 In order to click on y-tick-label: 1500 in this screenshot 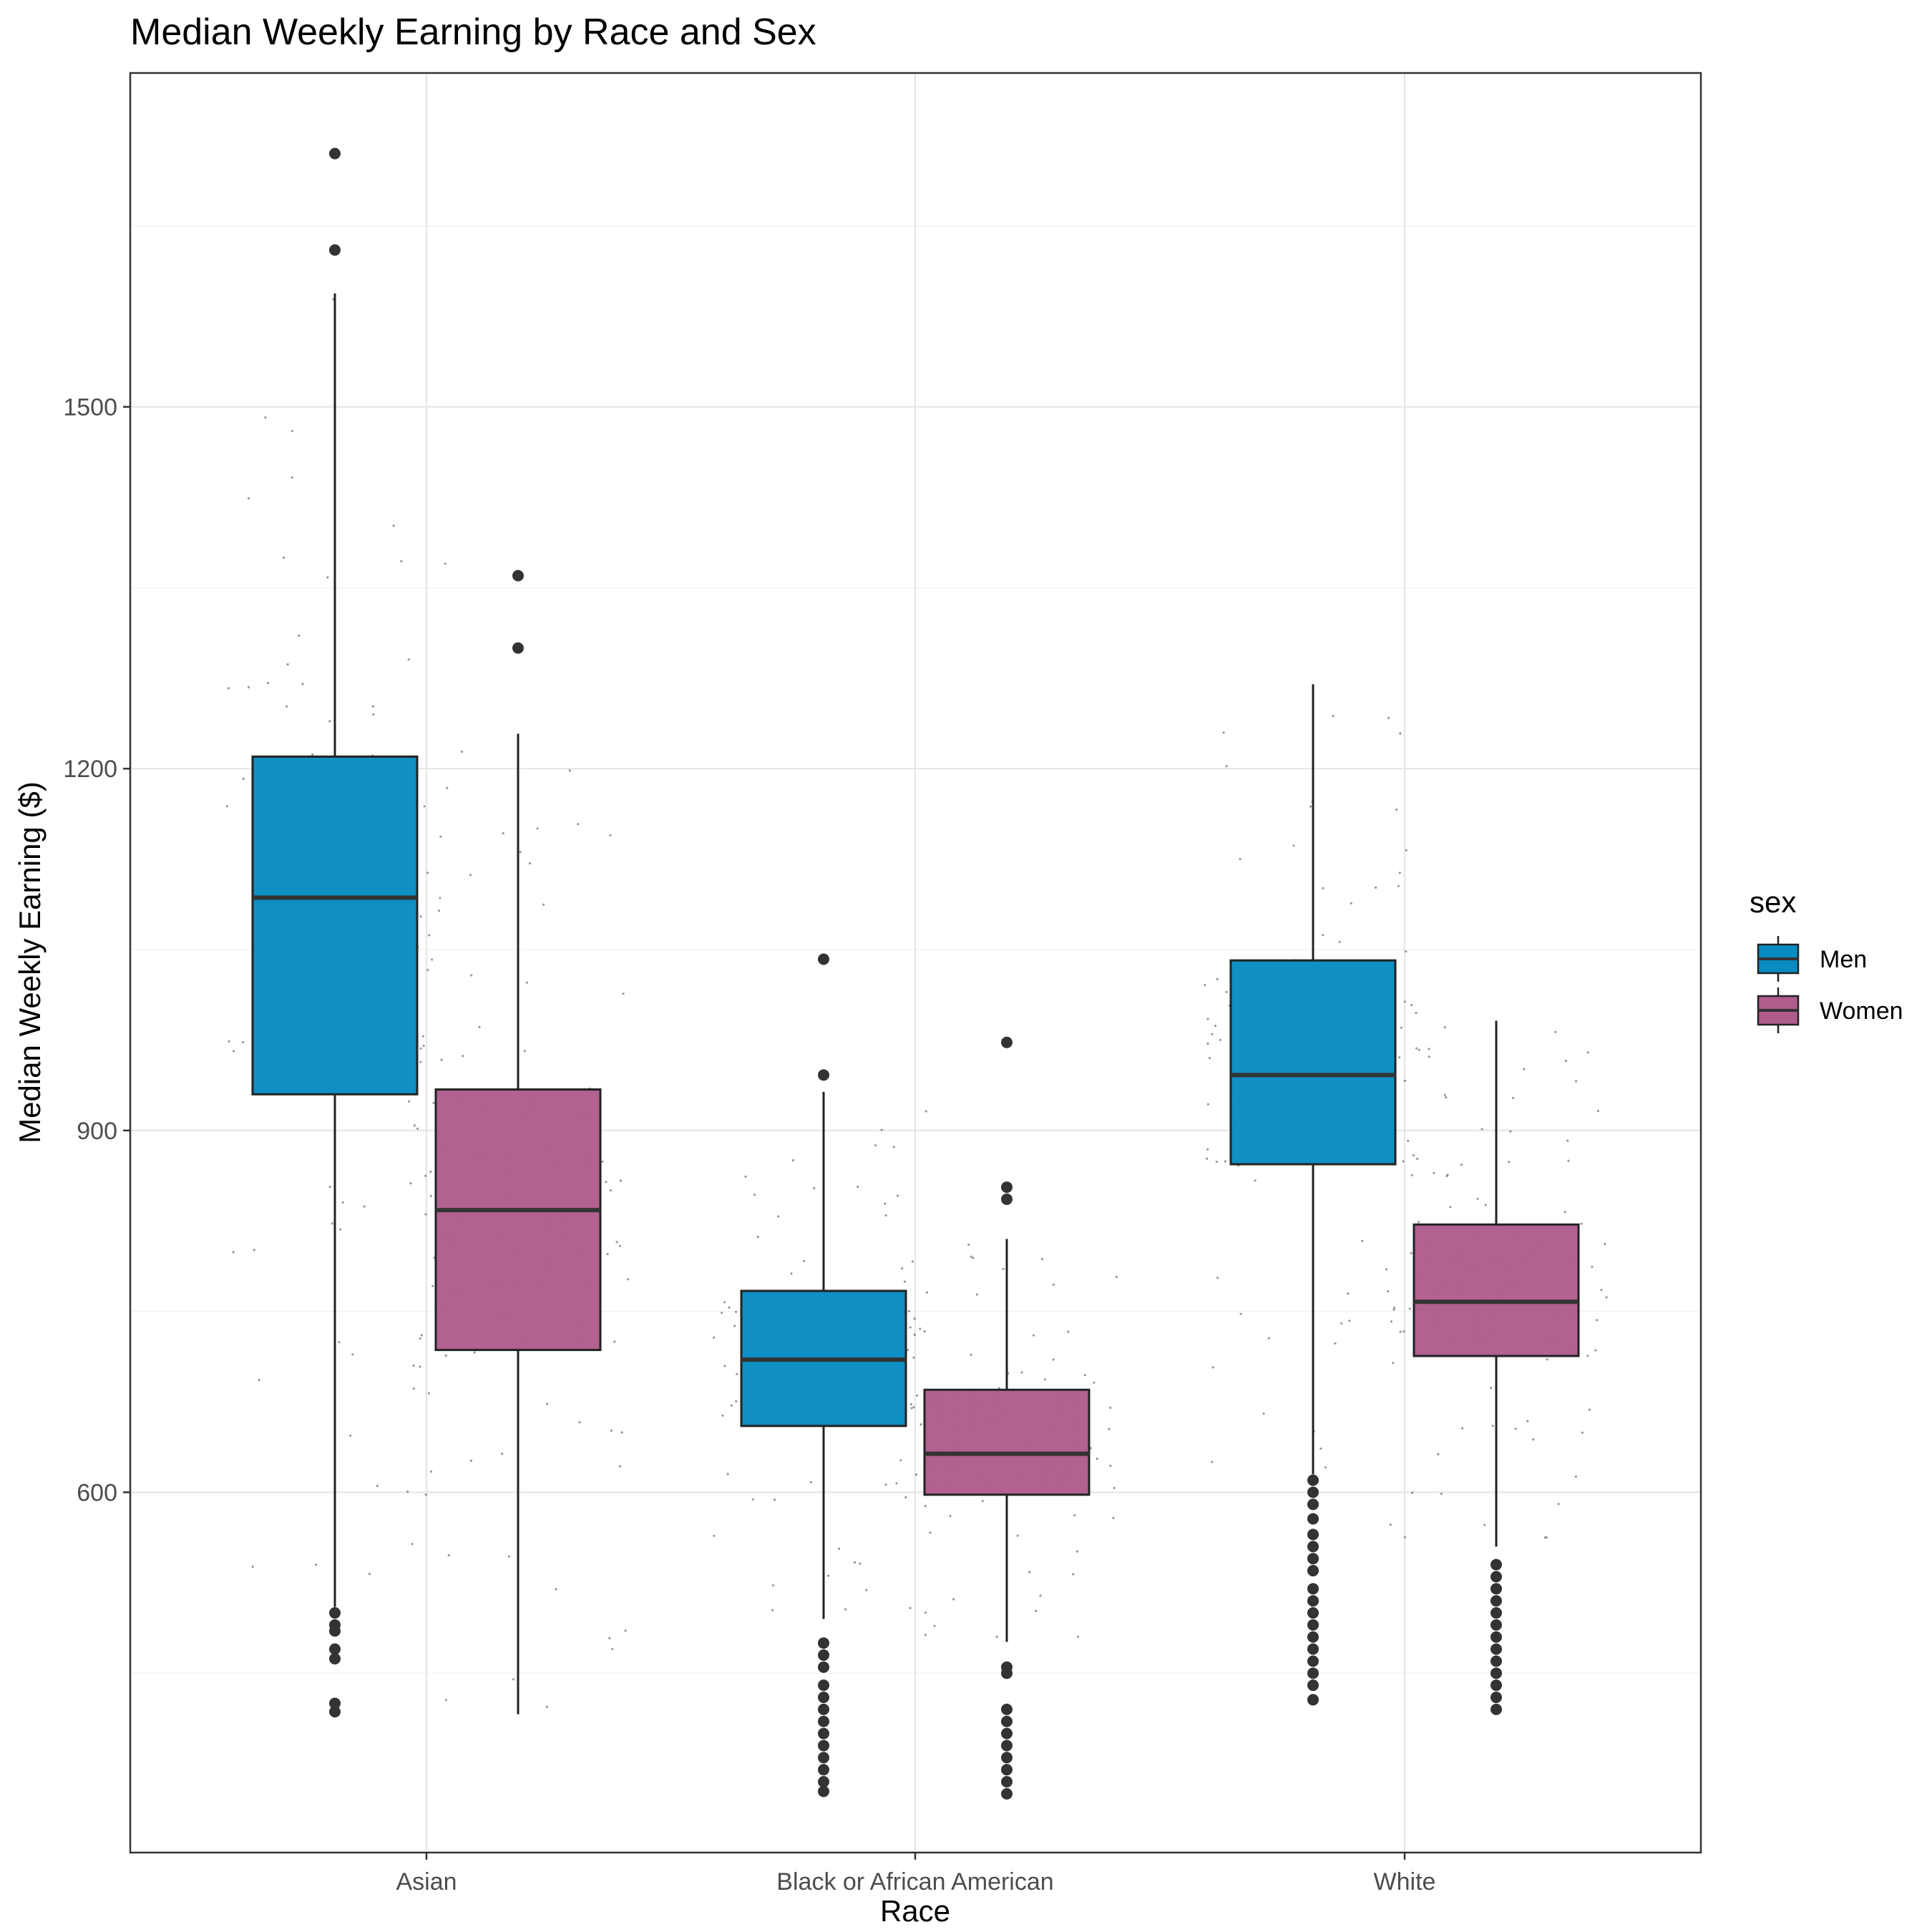, I will do `click(90, 407)`.